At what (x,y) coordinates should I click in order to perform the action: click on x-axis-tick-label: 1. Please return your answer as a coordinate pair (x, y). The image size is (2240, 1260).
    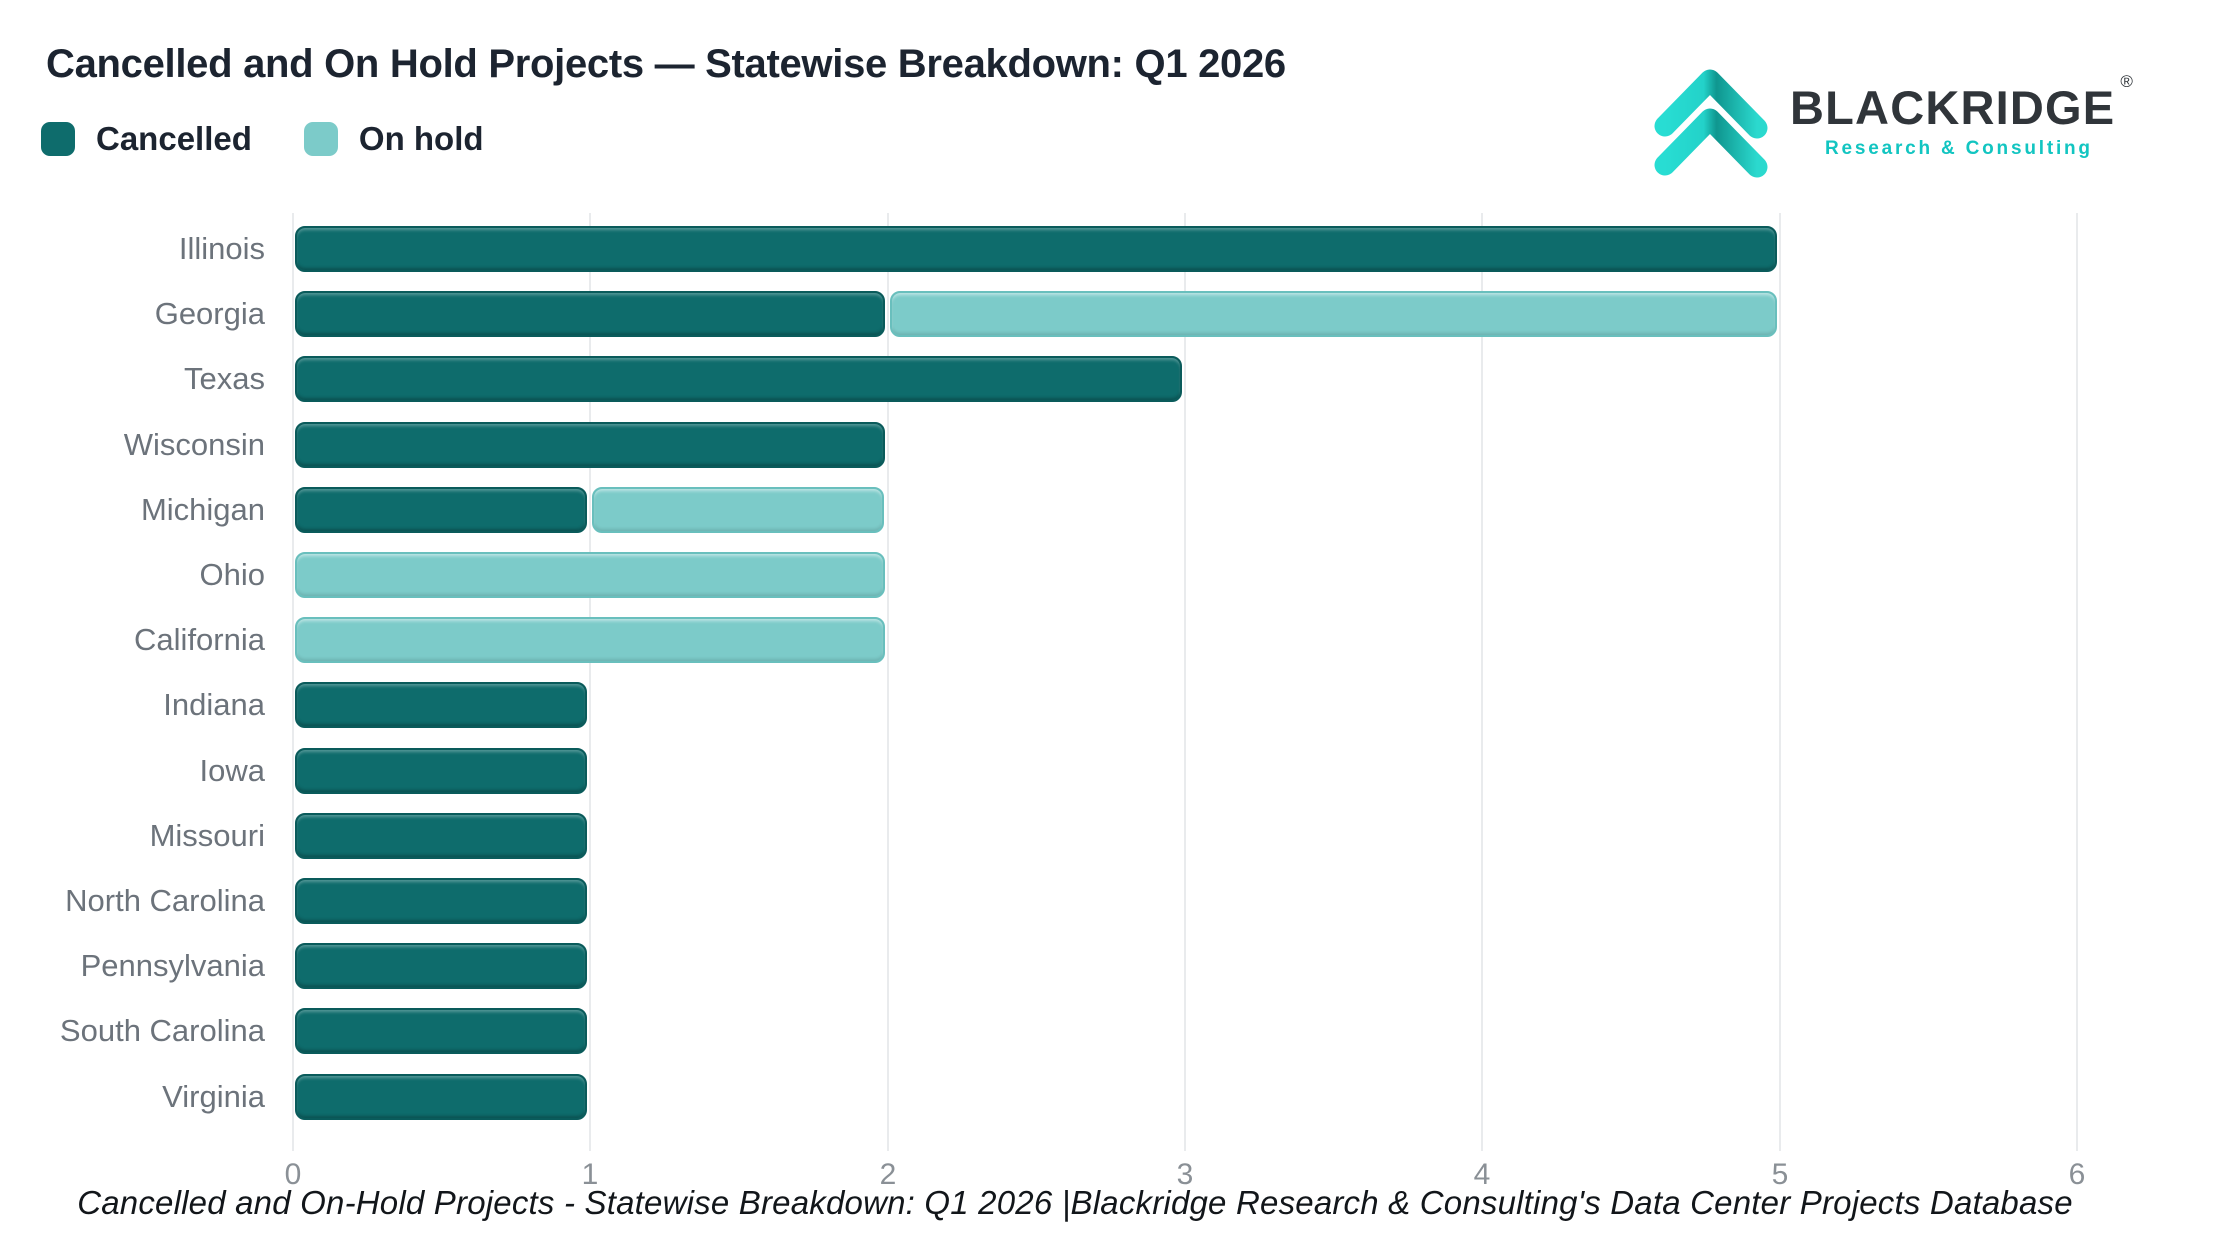
    Looking at the image, I should click on (590, 1174).